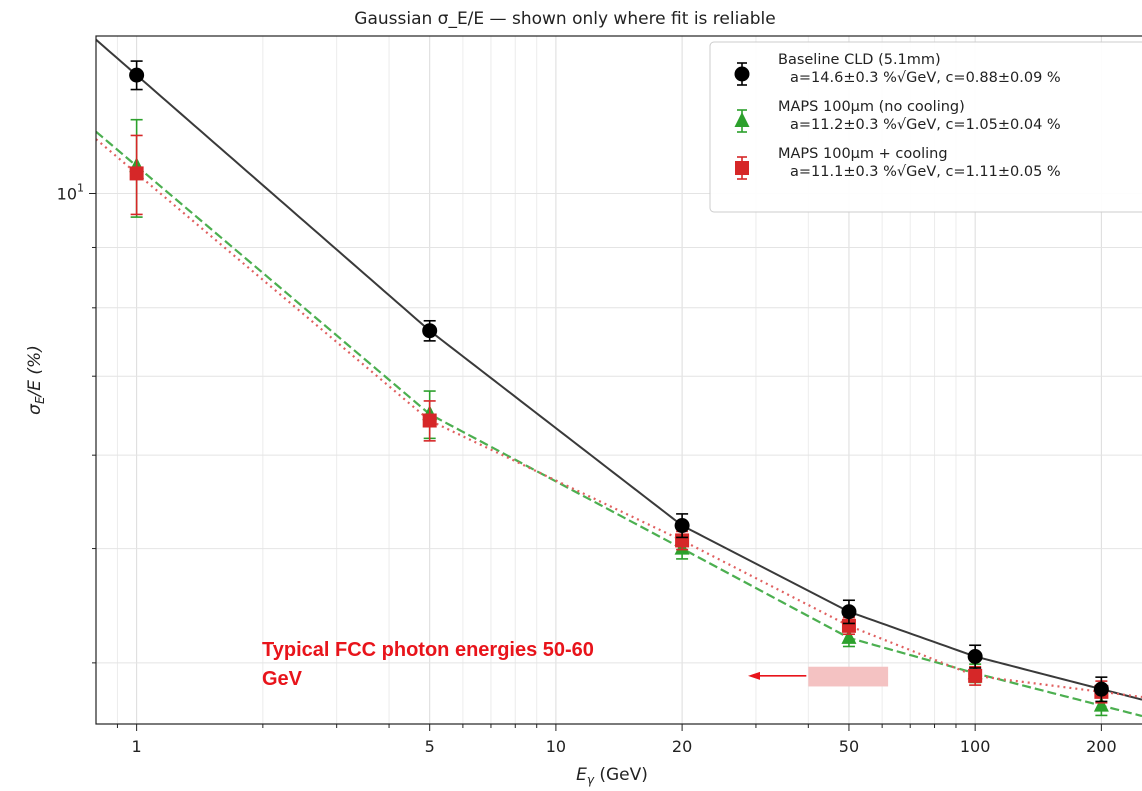  I want to click on legend-series-name: MAPS 100µm (no cooling), so click(871, 107).